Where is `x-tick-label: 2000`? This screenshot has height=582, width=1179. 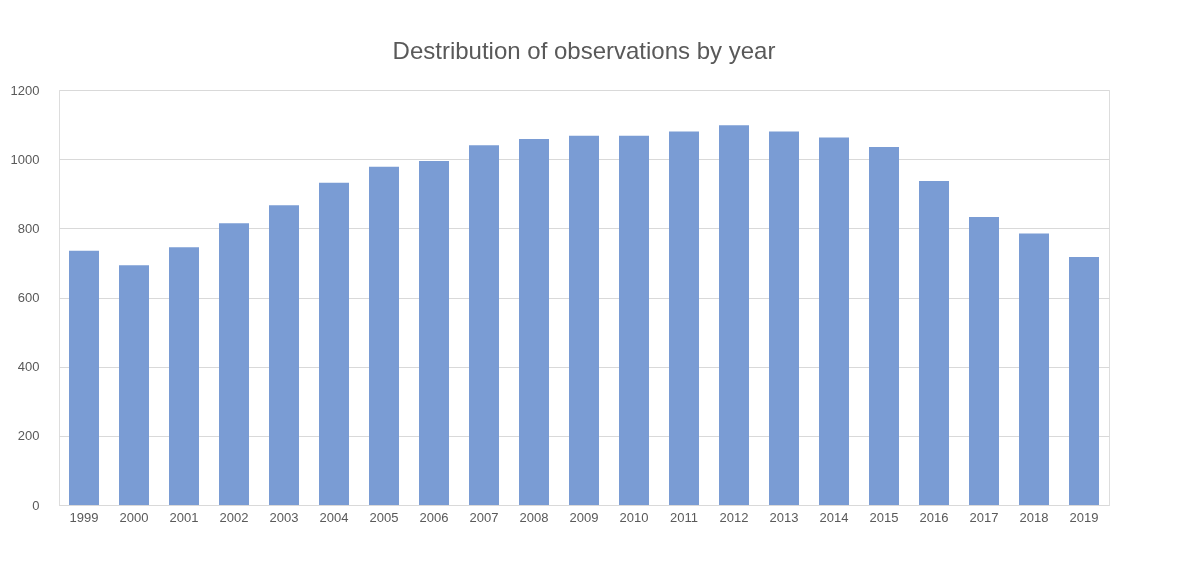 x-tick-label: 2000 is located at coordinates (134, 517).